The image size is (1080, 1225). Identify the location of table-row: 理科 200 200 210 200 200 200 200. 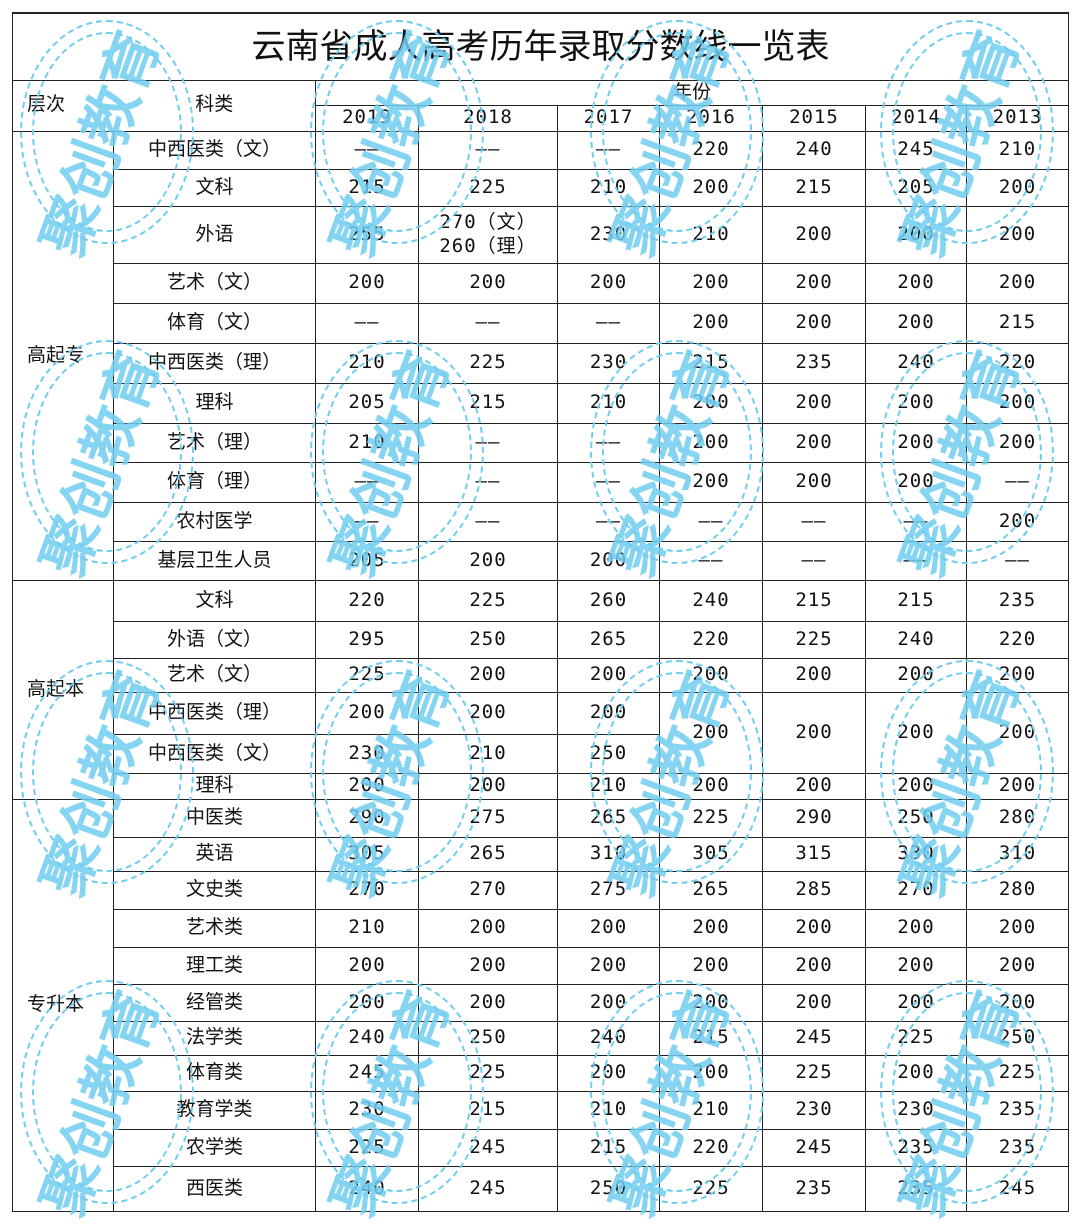
(541, 786).